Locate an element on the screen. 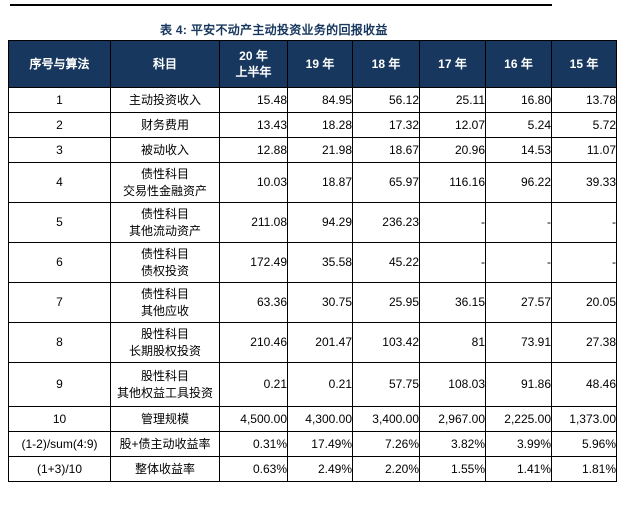  subject-cell: 债性科目 其他应收 is located at coordinates (165, 302).